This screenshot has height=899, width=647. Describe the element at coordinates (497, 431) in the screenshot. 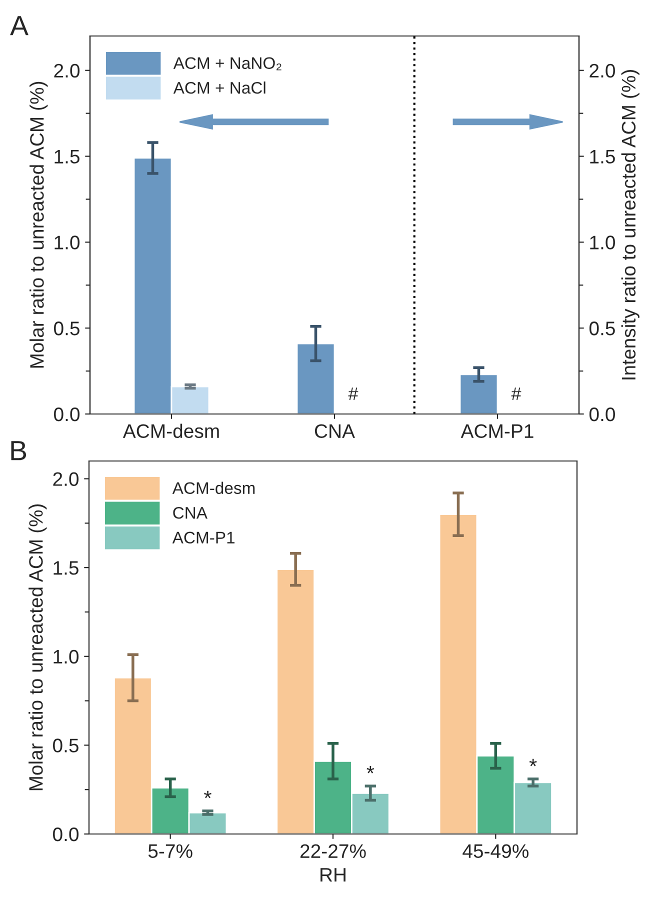

I see `x-tick-label: ACM-P1` at that location.